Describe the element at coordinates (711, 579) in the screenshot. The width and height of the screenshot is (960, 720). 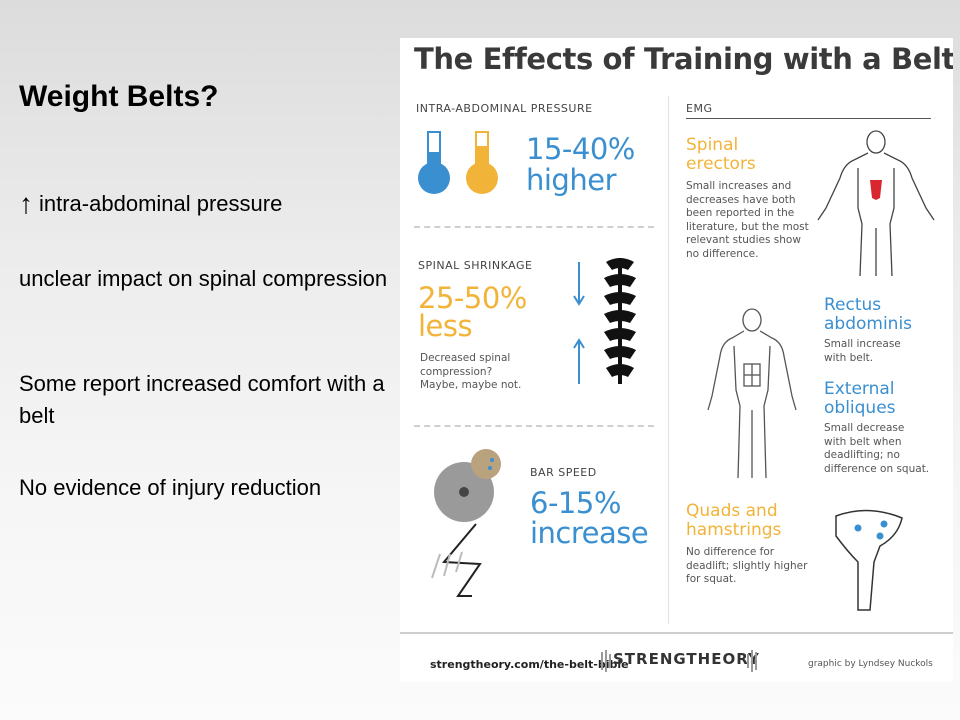
I see `quads-text-line: for squat.` at that location.